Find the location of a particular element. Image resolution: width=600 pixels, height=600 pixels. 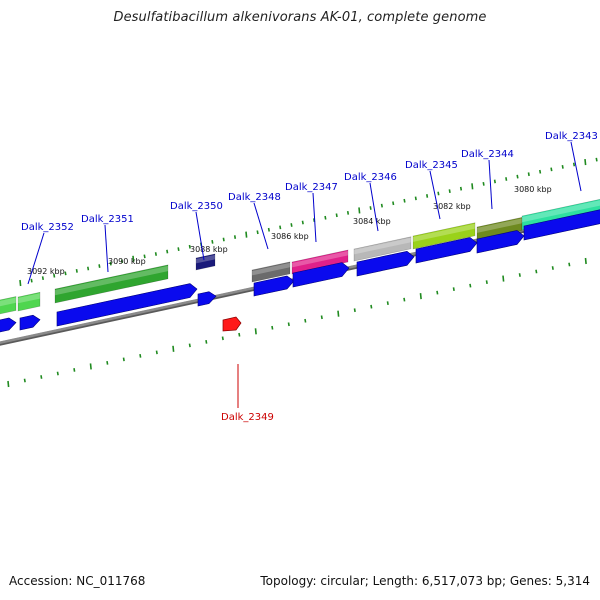

gene-block-dalk_2344-shine is located at coordinates (499, 225).